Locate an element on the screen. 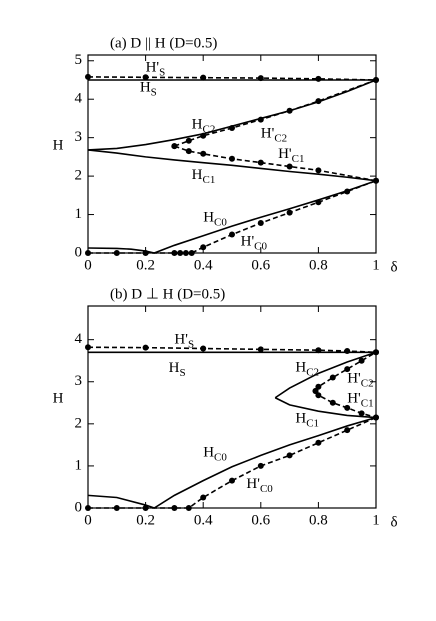  curve-label: HC2 is located at coordinates (204, 126).